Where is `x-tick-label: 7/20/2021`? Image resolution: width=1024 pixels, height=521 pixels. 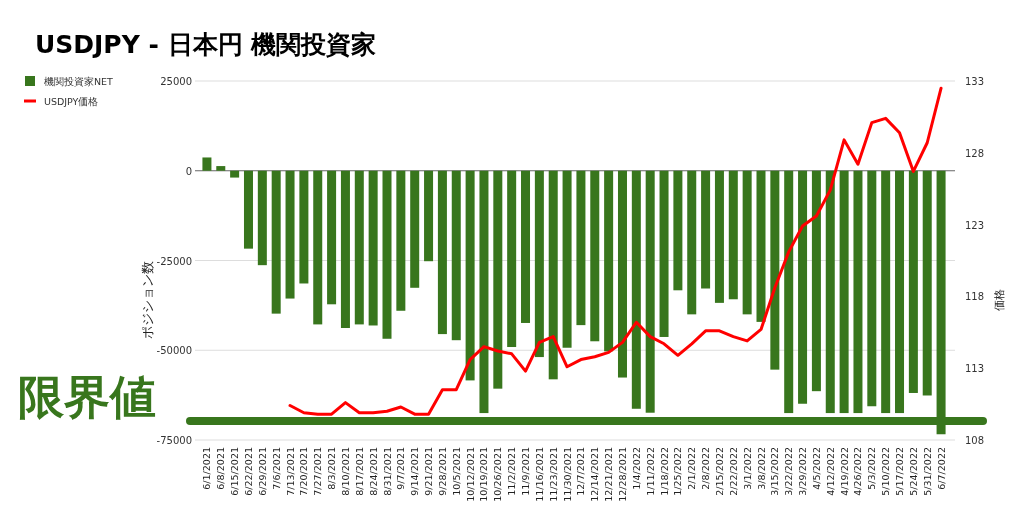 x-tick-label: 7/20/2021 is located at coordinates (304, 471).